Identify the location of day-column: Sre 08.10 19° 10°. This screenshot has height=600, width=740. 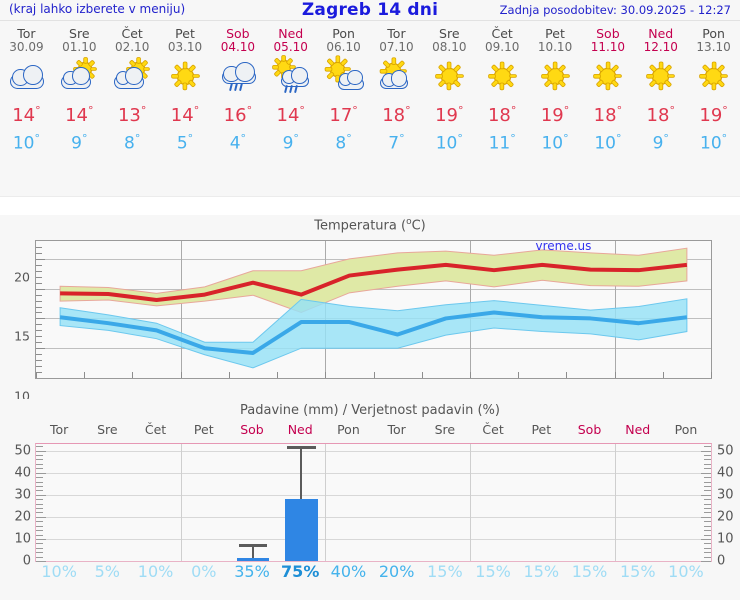
(449, 108).